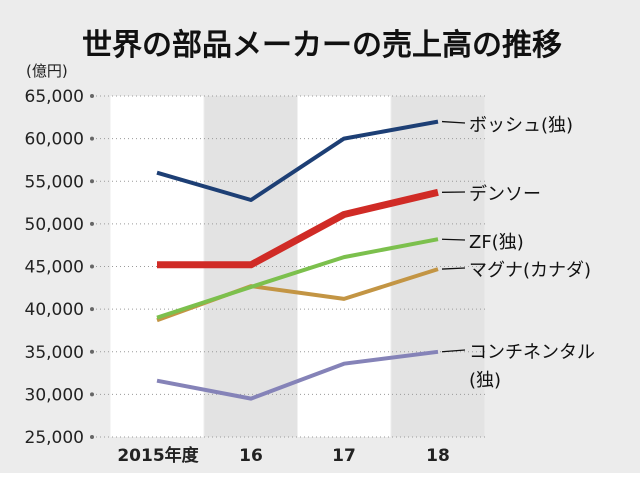  I want to click on x-tick-label: 16, so click(251, 456).